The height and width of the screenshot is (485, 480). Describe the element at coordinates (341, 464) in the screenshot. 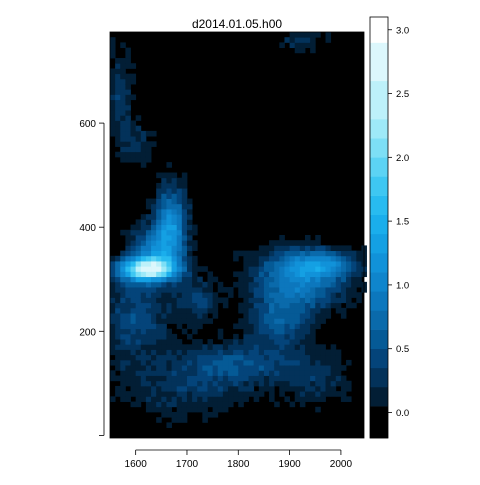

I see `x-tick-label: 2000` at that location.